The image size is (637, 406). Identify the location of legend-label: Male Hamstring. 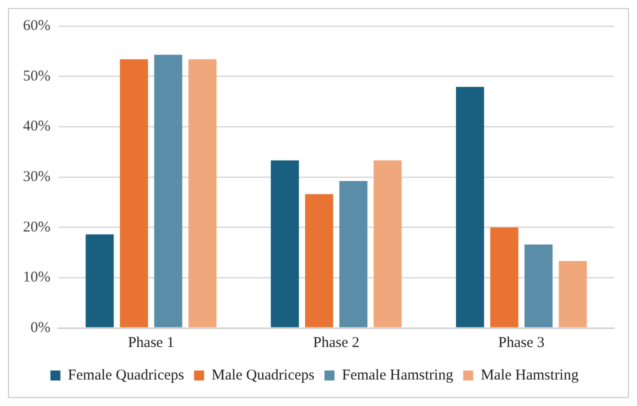
(530, 375).